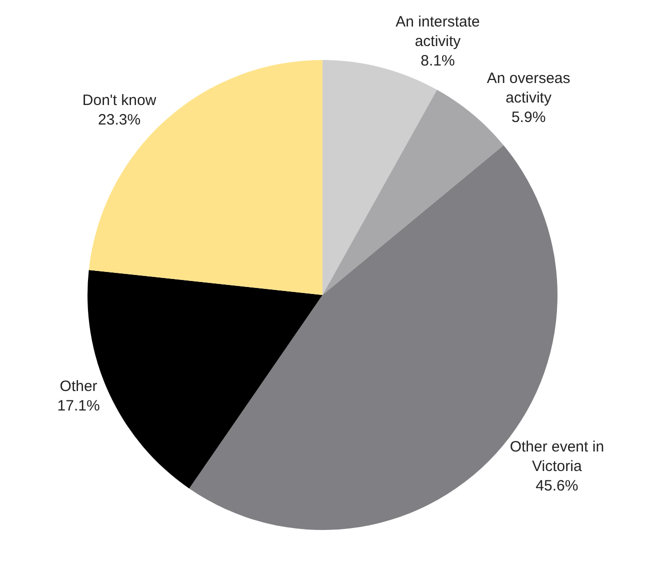  What do you see at coordinates (78, 405) in the screenshot?
I see `data-label: 17.1%` at bounding box center [78, 405].